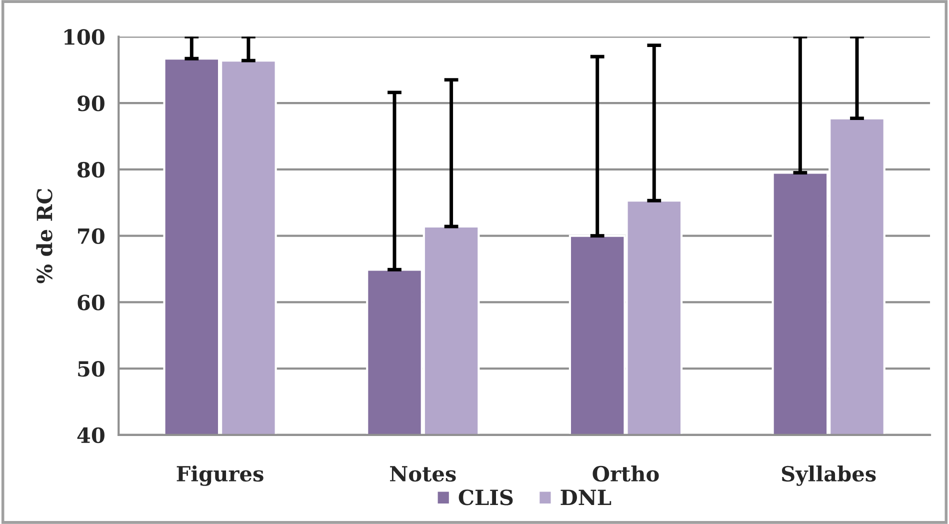 This screenshot has height=524, width=949. I want to click on y-tick-label: 50, so click(91, 369).